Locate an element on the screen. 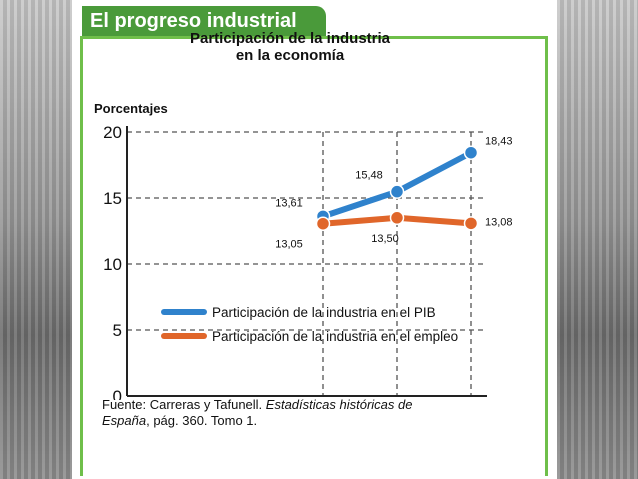  legend-label: Participación de la industria en el PIB is located at coordinates (324, 312).